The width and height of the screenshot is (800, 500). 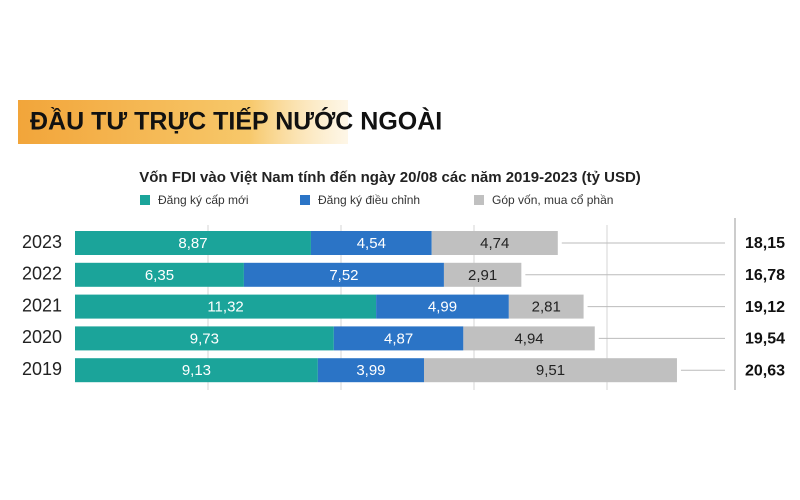 I want to click on legend-label: Đăng ký cấp mới, so click(x=203, y=200).